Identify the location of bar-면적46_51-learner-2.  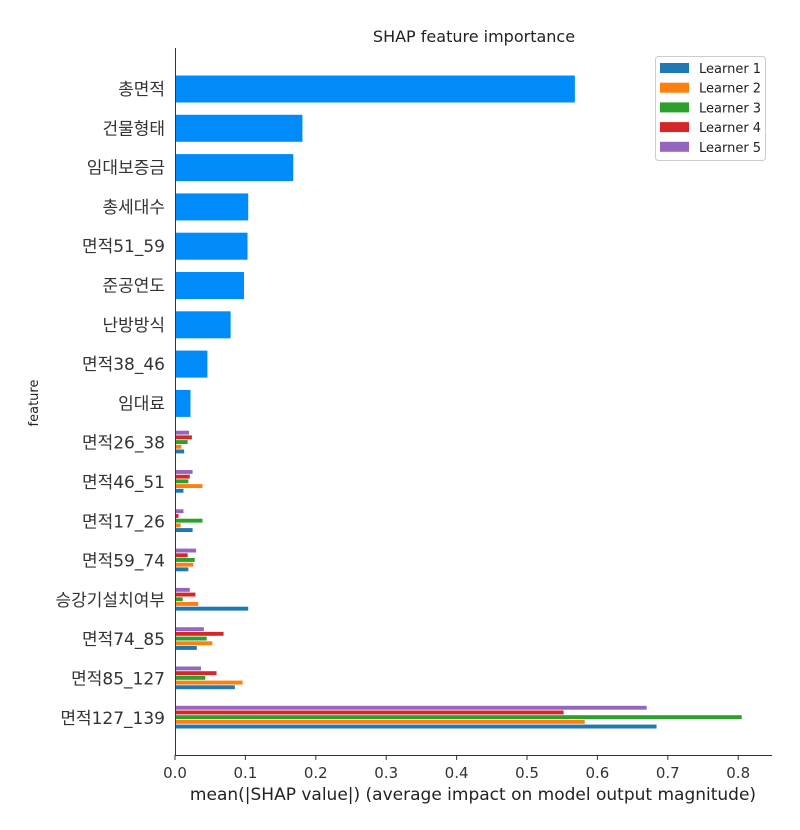
(189, 486).